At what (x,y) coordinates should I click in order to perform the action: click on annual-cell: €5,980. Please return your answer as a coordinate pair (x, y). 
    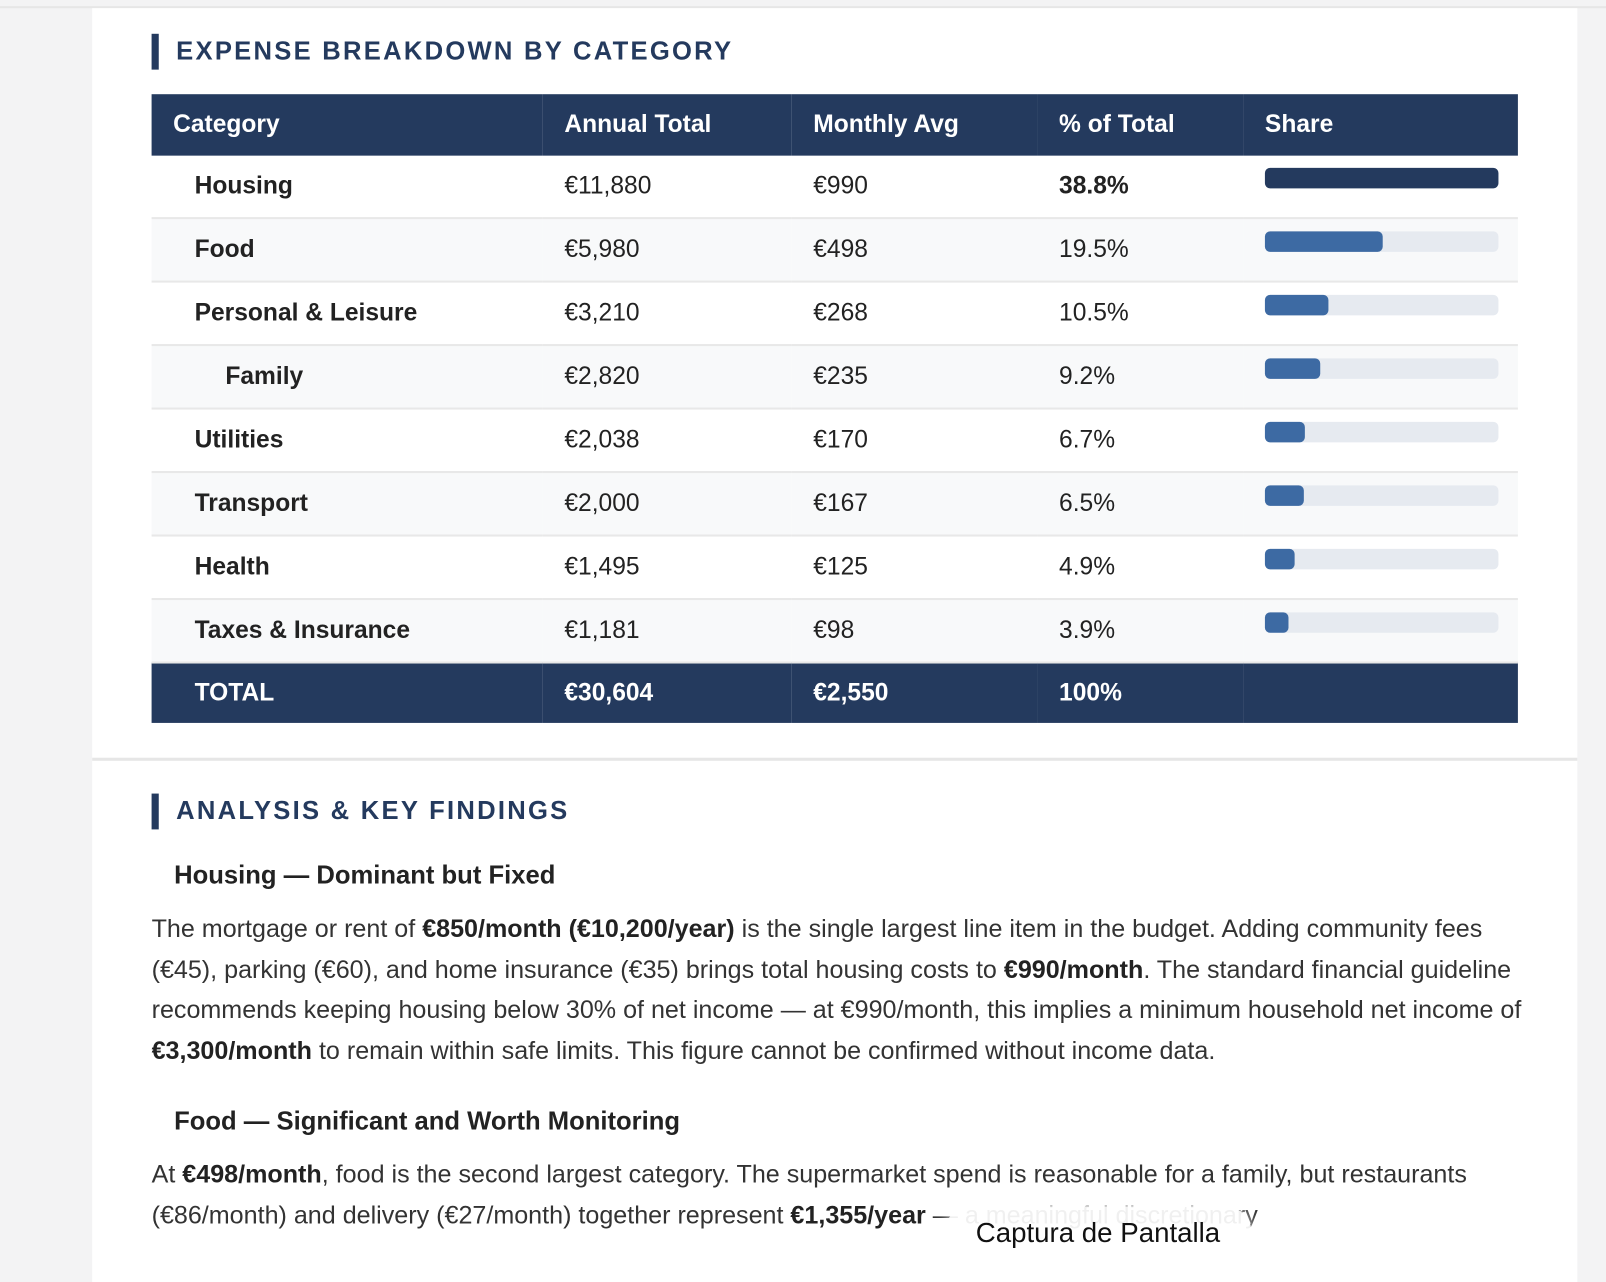
    Looking at the image, I should click on (667, 250).